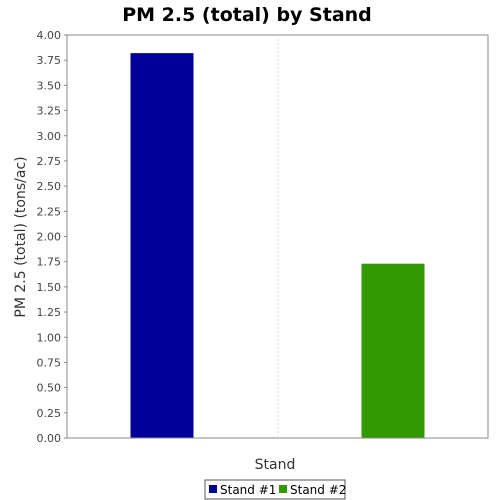 The width and height of the screenshot is (500, 500). Describe the element at coordinates (49, 35) in the screenshot. I see `y-tick-label: 4.00` at that location.